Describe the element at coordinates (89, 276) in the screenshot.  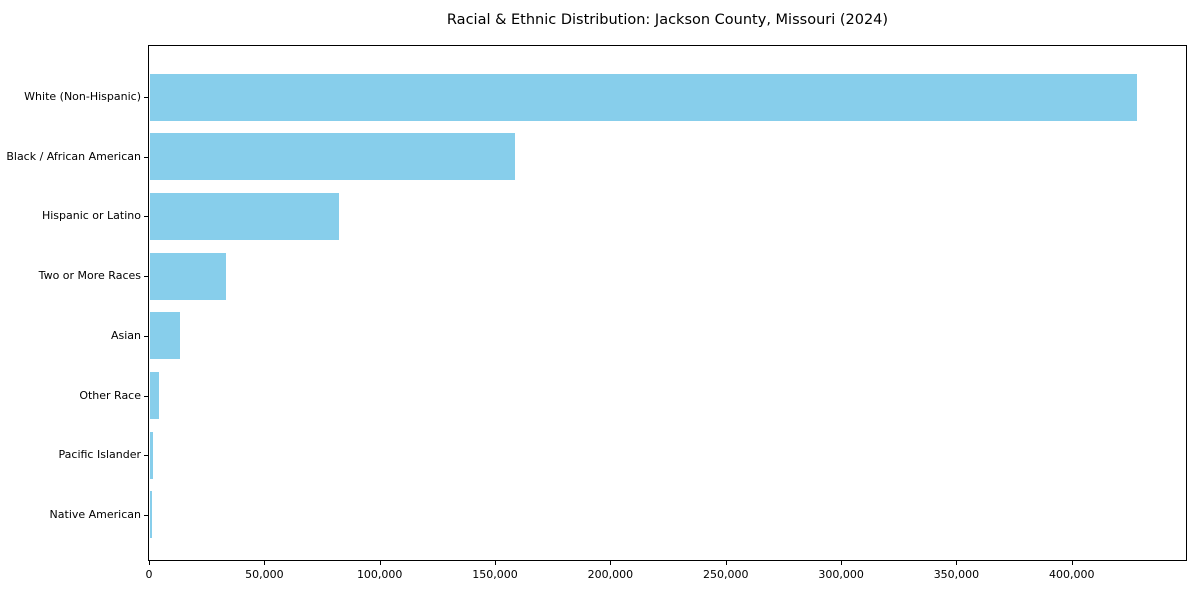
I see `y-axis-label-two-or-more-races: Two or More Races` at that location.